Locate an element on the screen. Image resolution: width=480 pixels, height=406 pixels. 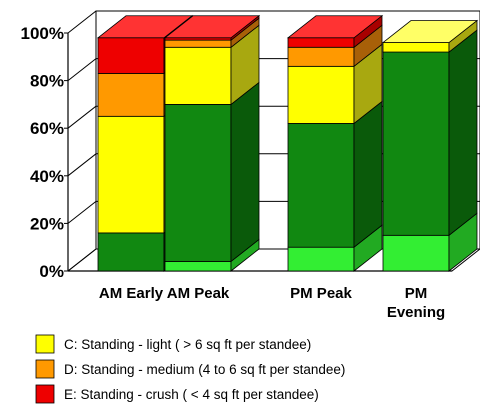
y-tick-label: 100% is located at coordinates (42, 33).